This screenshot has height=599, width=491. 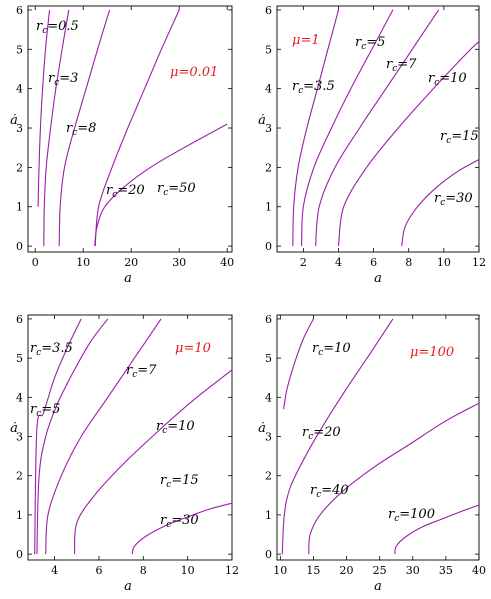 What do you see at coordinates (63, 79) in the screenshot?
I see `curve-label: rc=3` at bounding box center [63, 79].